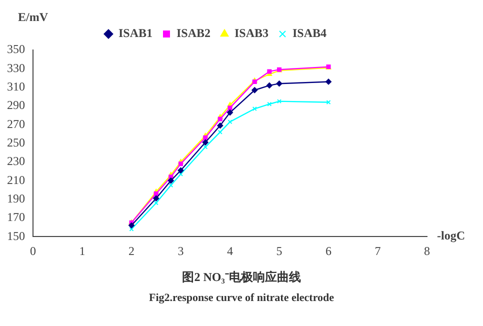  Describe the element at coordinates (377, 251) in the screenshot. I see `x-tick-label: 7` at that location.